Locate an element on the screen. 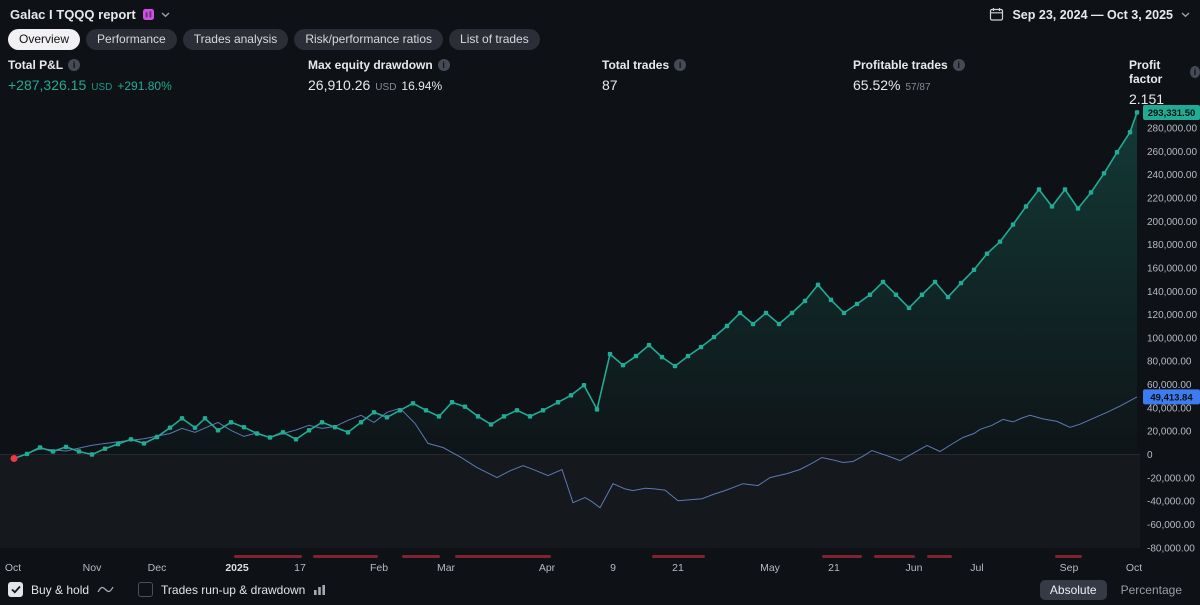 The image size is (1200, 605). svg-text: 9 is located at coordinates (613, 568).